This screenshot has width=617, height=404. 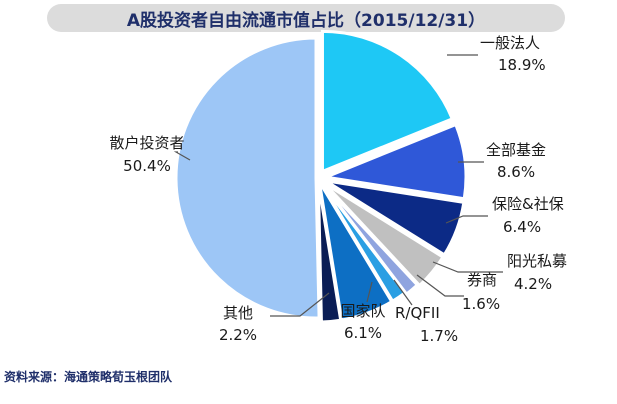 What do you see at coordinates (439, 336) in the screenshot?
I see `slice-value-qfii: 1.7%` at bounding box center [439, 336].